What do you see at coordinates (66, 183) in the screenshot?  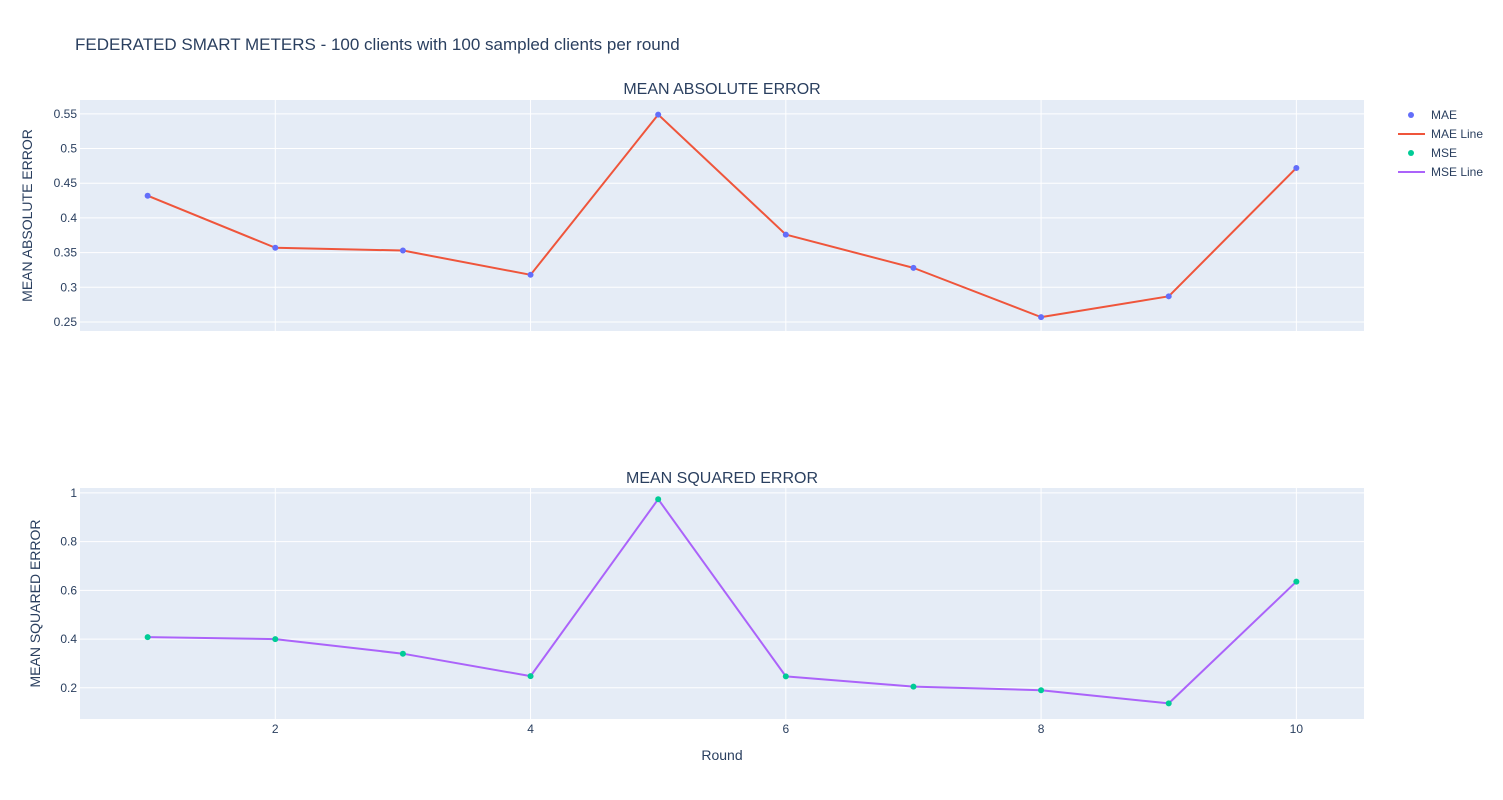 I see `y-tick-label: 0.45` at bounding box center [66, 183].